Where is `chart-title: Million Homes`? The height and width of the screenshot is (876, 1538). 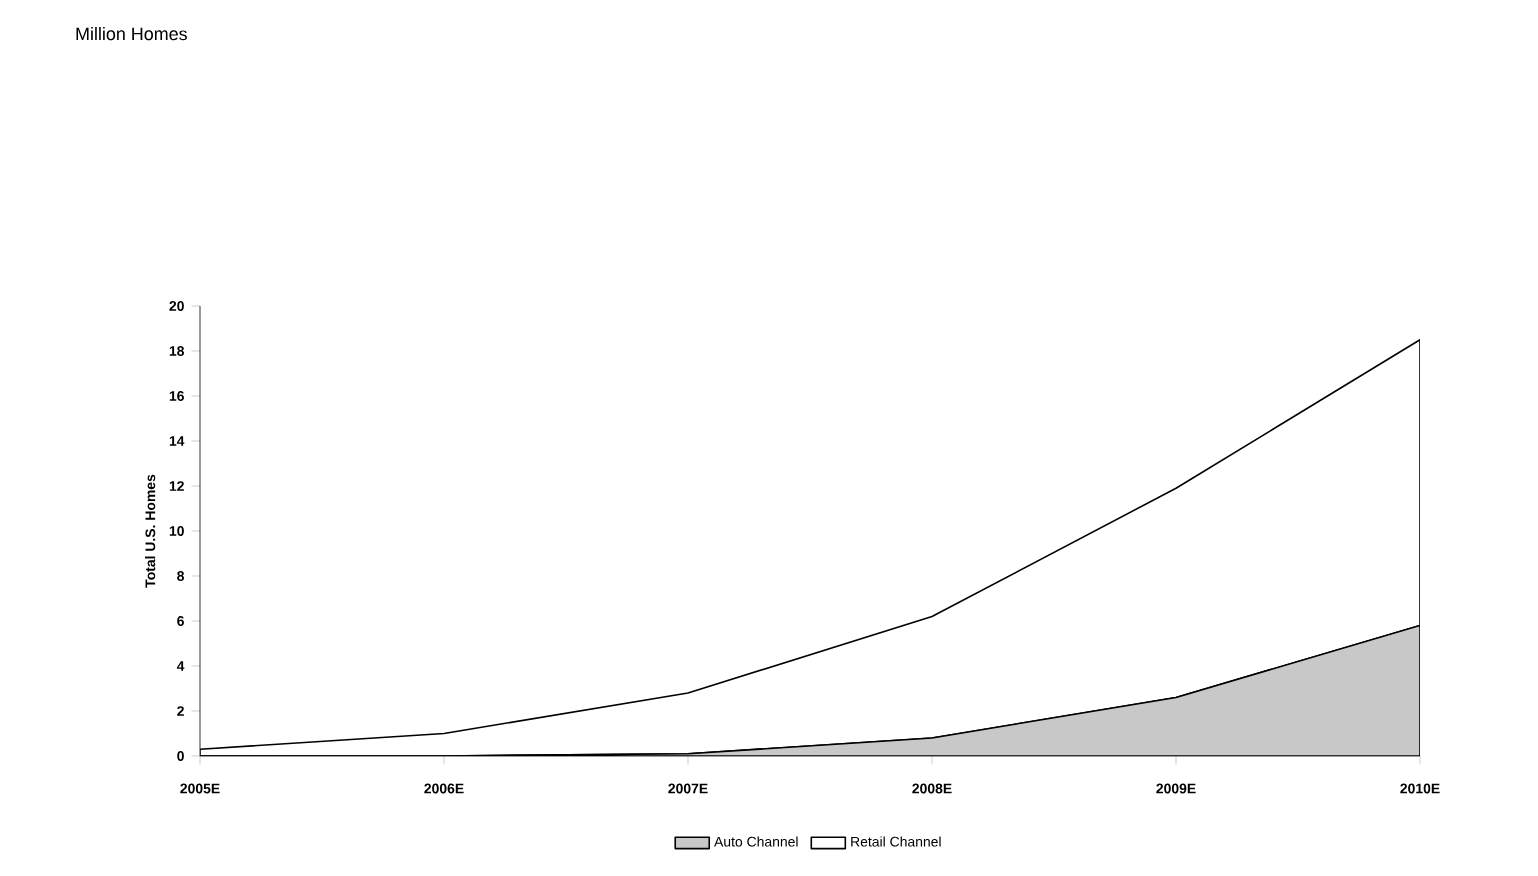
chart-title: Million Homes is located at coordinates (131, 34).